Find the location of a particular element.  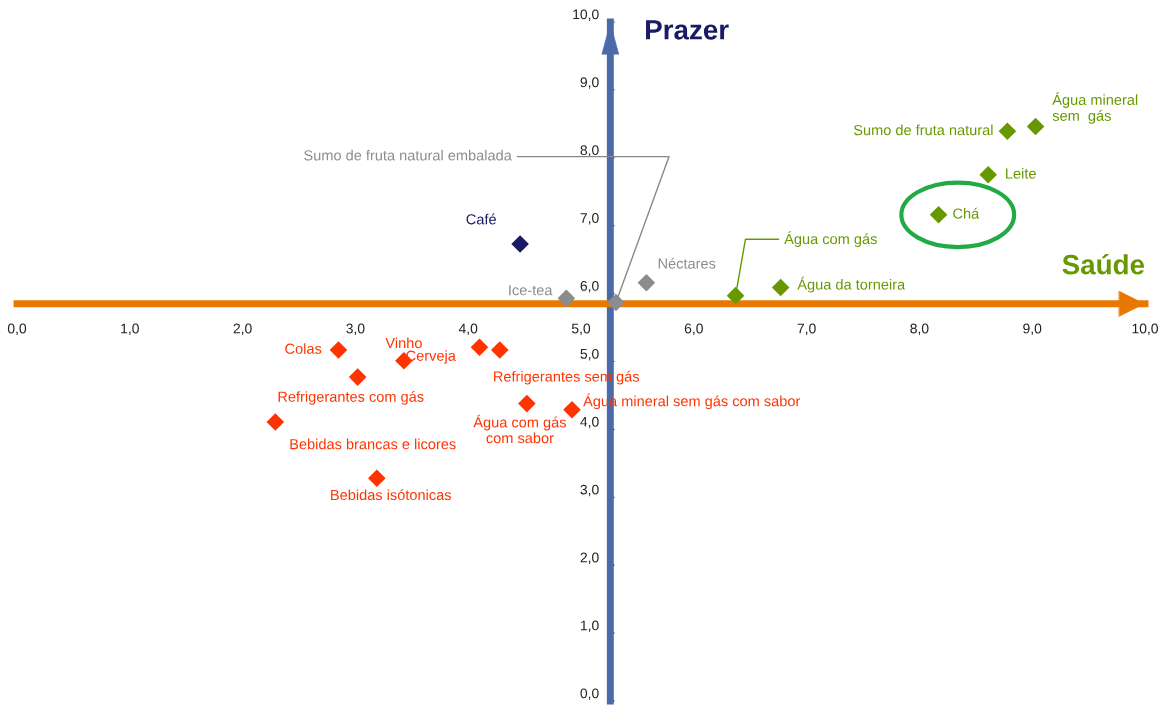

x-tick-label: 6,0 is located at coordinates (693, 329).